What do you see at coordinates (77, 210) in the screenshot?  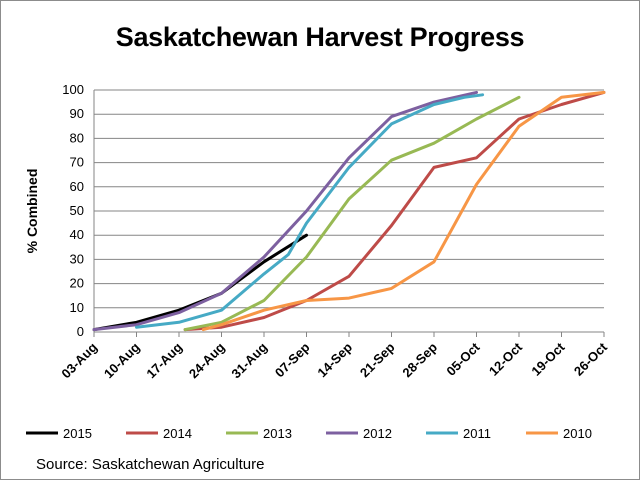 I see `y-tick-label: 50` at bounding box center [77, 210].